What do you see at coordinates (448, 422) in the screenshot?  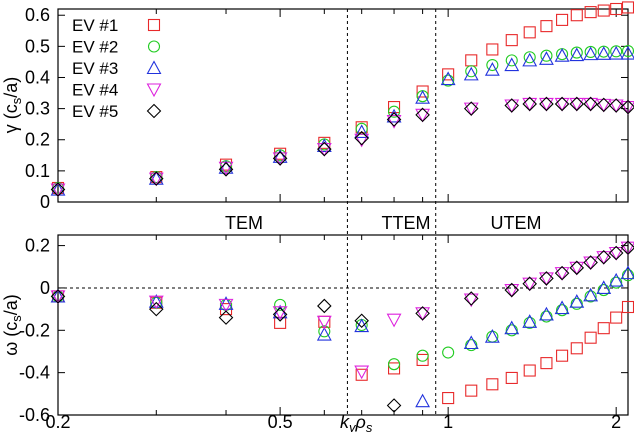 I see `x-tick-label: 1` at bounding box center [448, 422].